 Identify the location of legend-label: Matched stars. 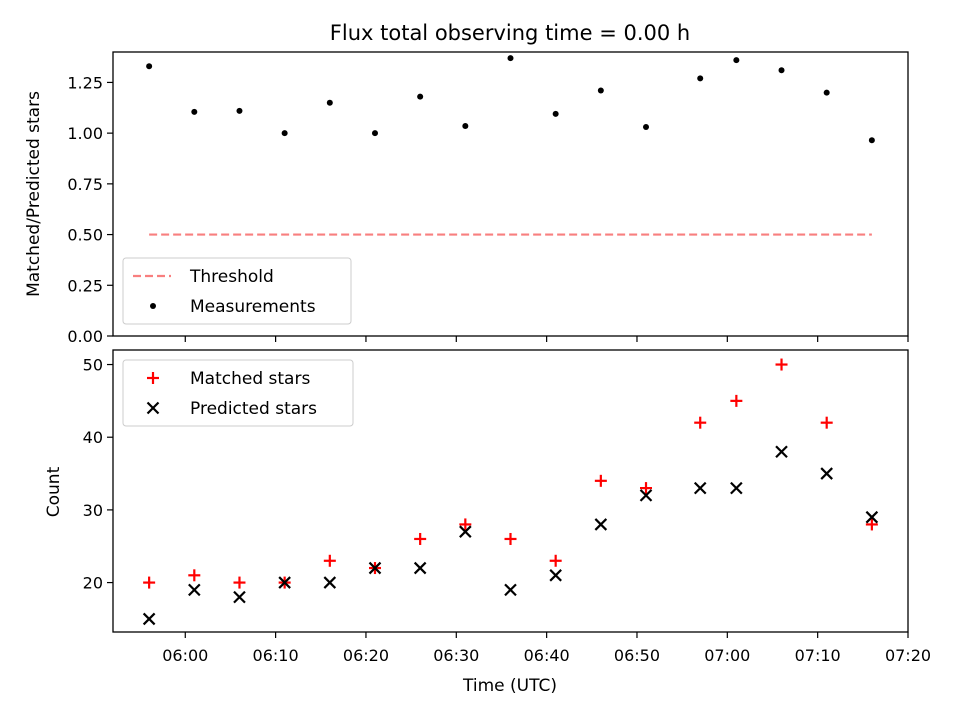
(250, 379).